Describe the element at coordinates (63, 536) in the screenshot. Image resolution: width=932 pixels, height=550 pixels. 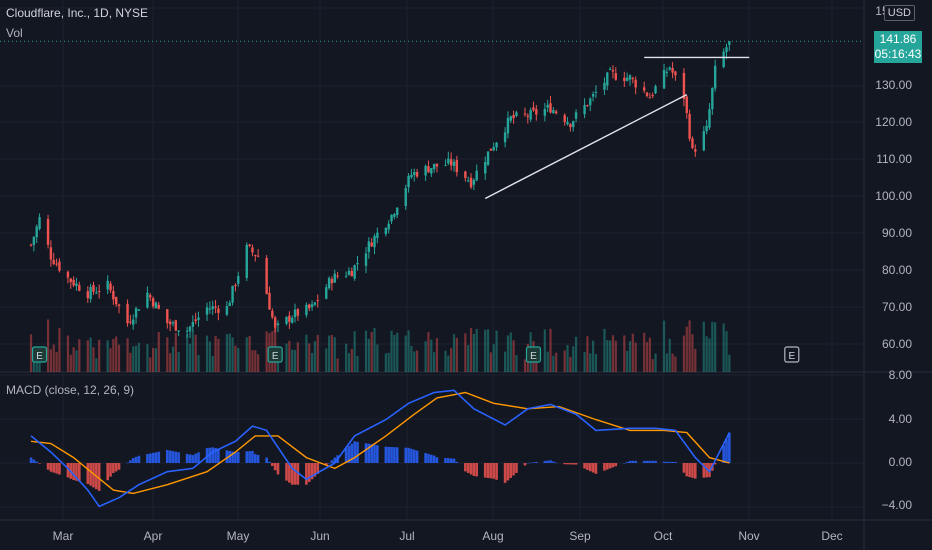
I see `x-tick-label: Mar` at that location.